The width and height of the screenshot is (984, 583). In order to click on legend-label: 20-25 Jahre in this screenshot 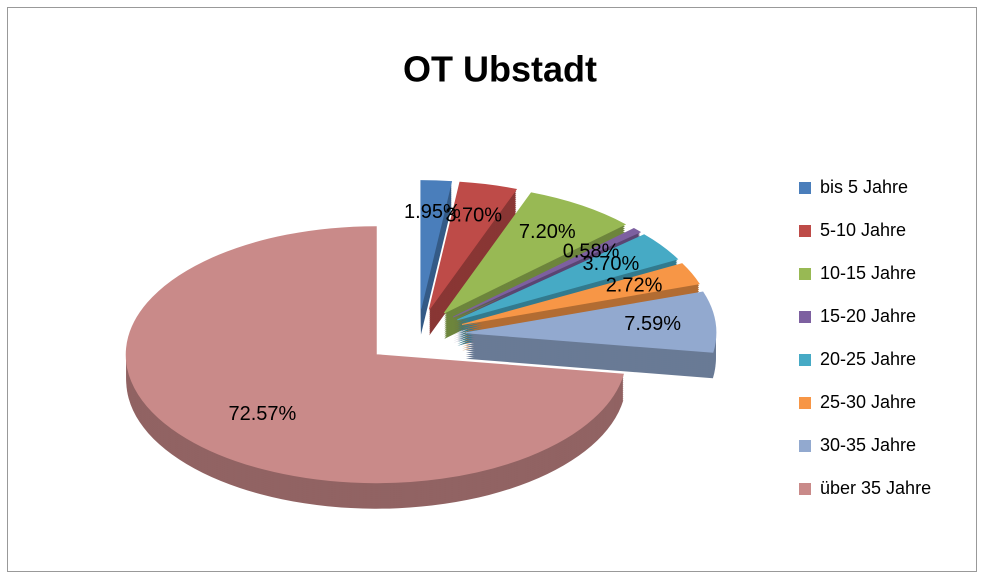, I will do `click(868, 359)`.